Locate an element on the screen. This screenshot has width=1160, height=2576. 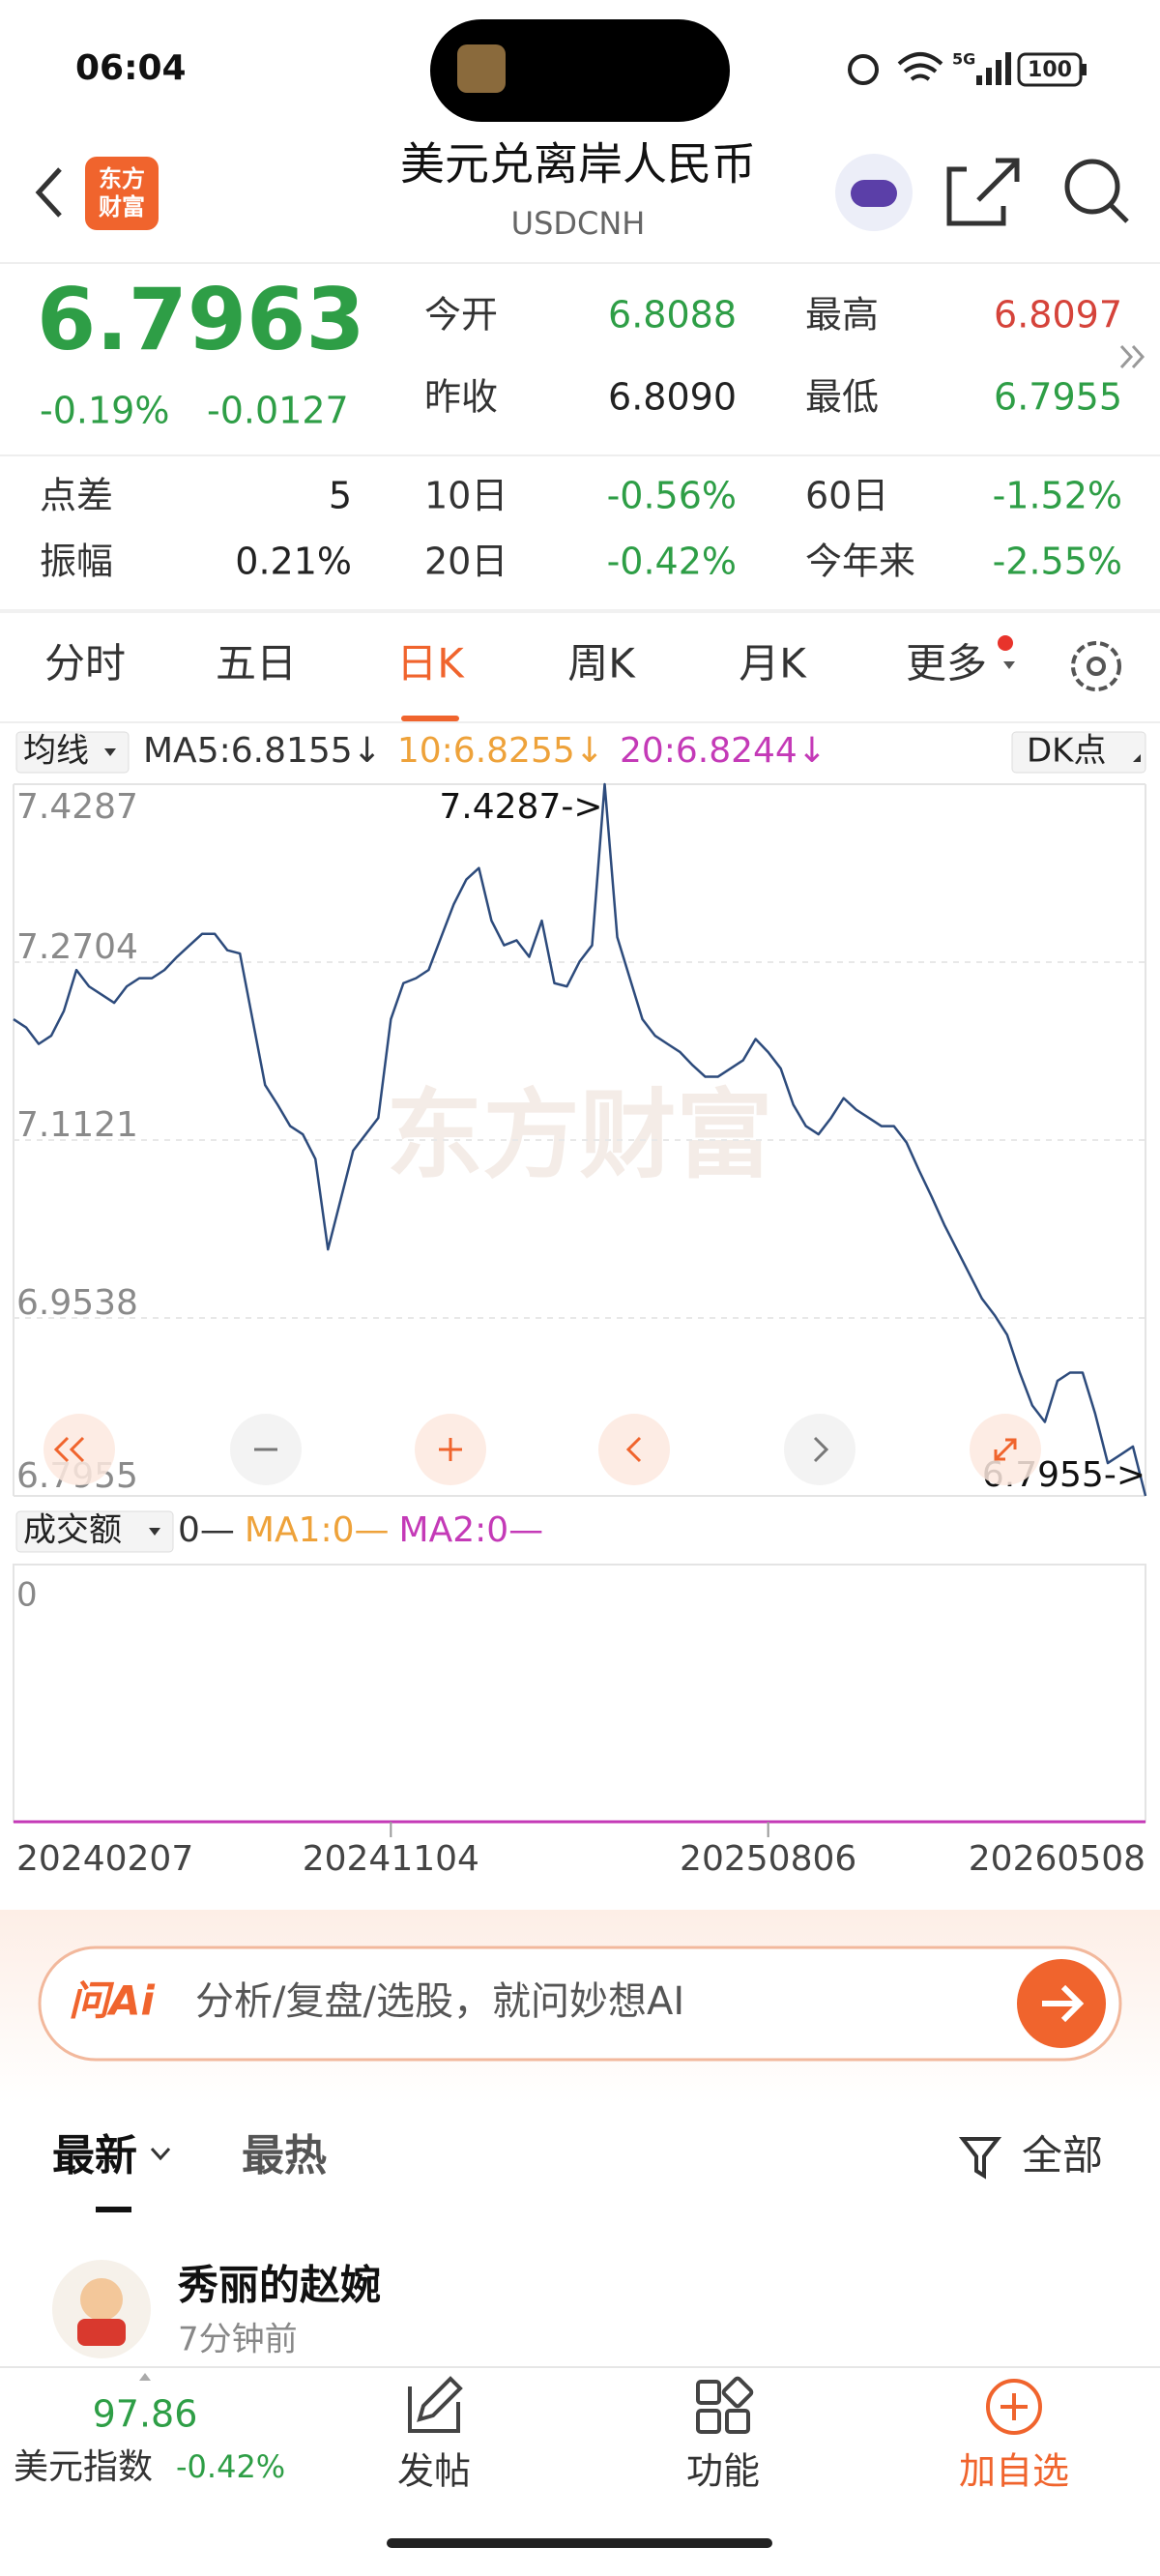
album-thumb is located at coordinates (481, 68).